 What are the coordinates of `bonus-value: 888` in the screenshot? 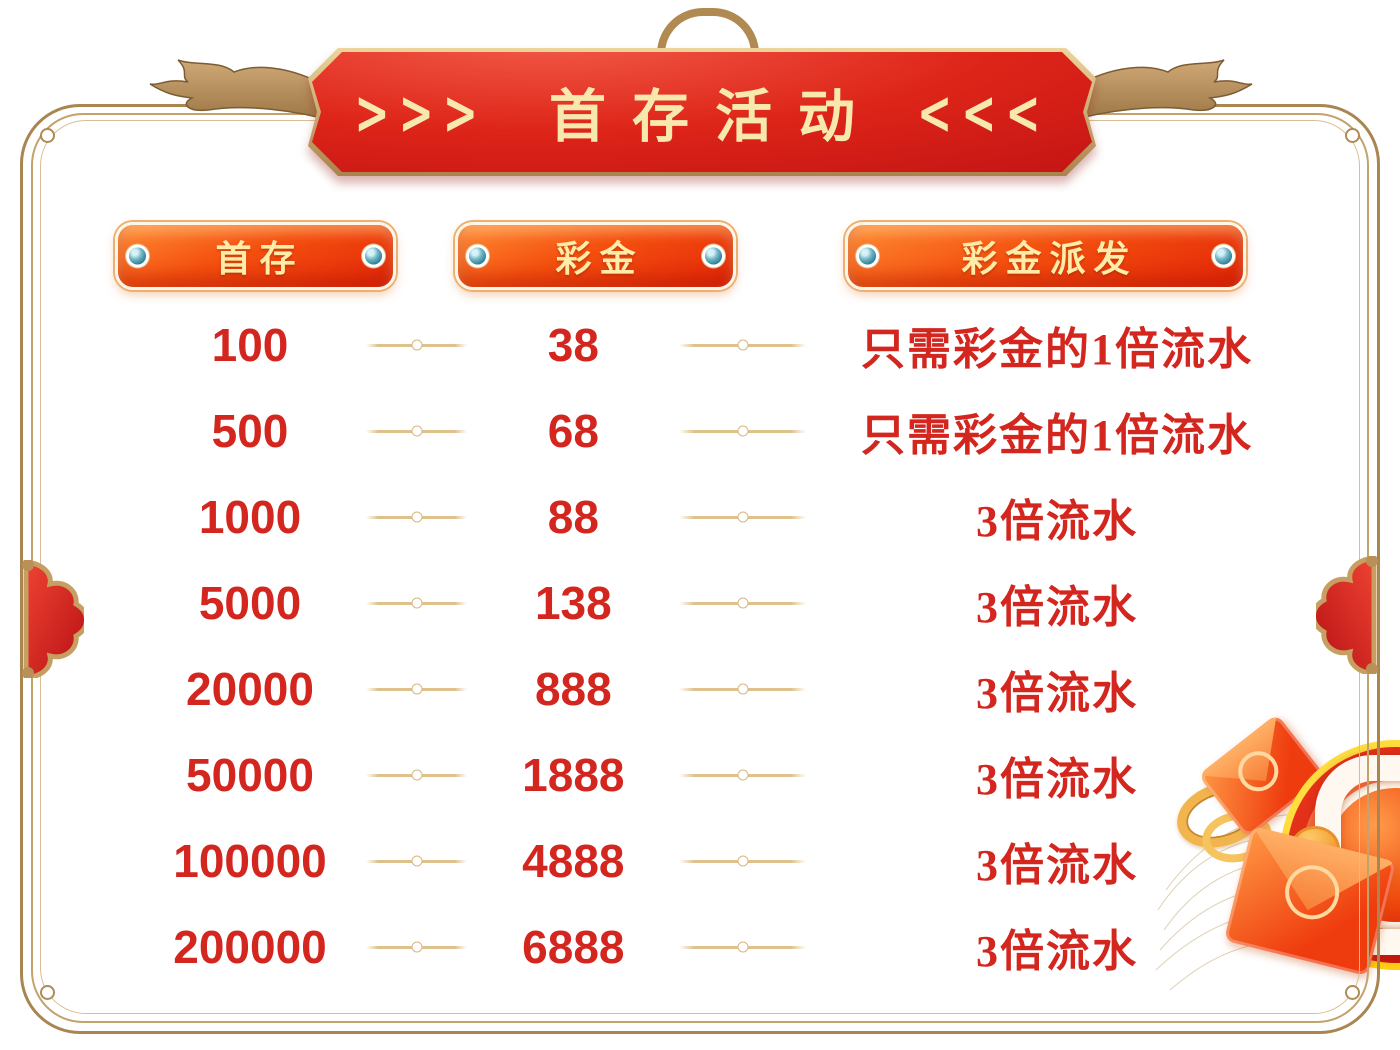 It's located at (573, 689).